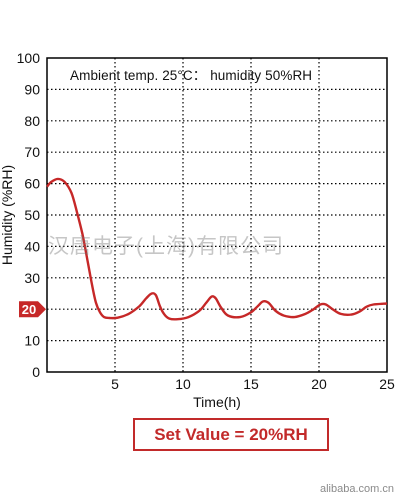 Image resolution: width=400 pixels, height=500 pixels. Describe the element at coordinates (32, 121) in the screenshot. I see `y-tick-label: 80` at that location.